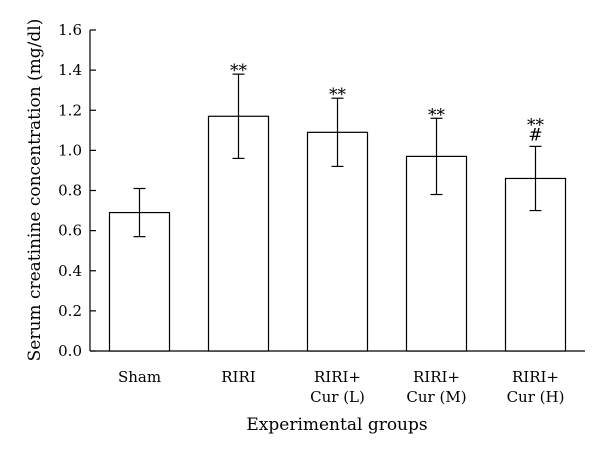  I want to click on y-tick-label: 0.0, so click(70, 351).